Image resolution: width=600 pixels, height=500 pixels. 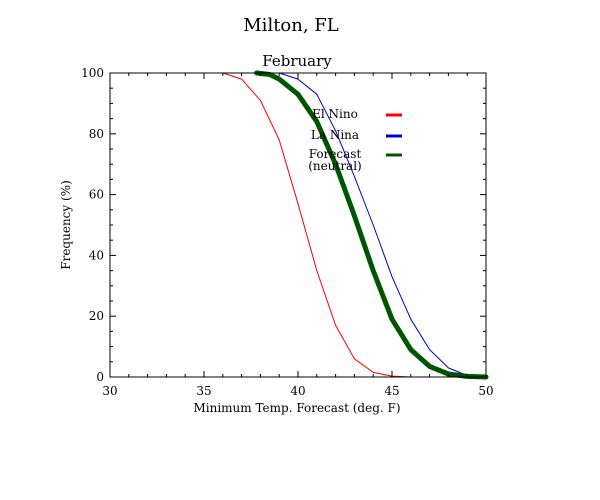 I want to click on x-tick-labels: 30 35 40 45 50, so click(x=297, y=391).